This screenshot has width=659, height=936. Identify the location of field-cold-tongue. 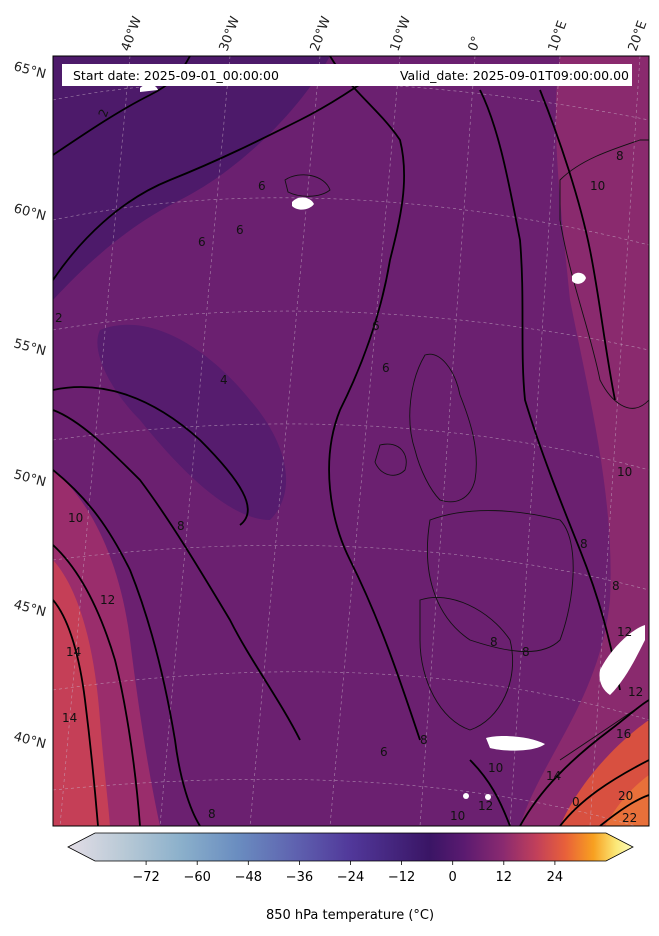
(192, 422).